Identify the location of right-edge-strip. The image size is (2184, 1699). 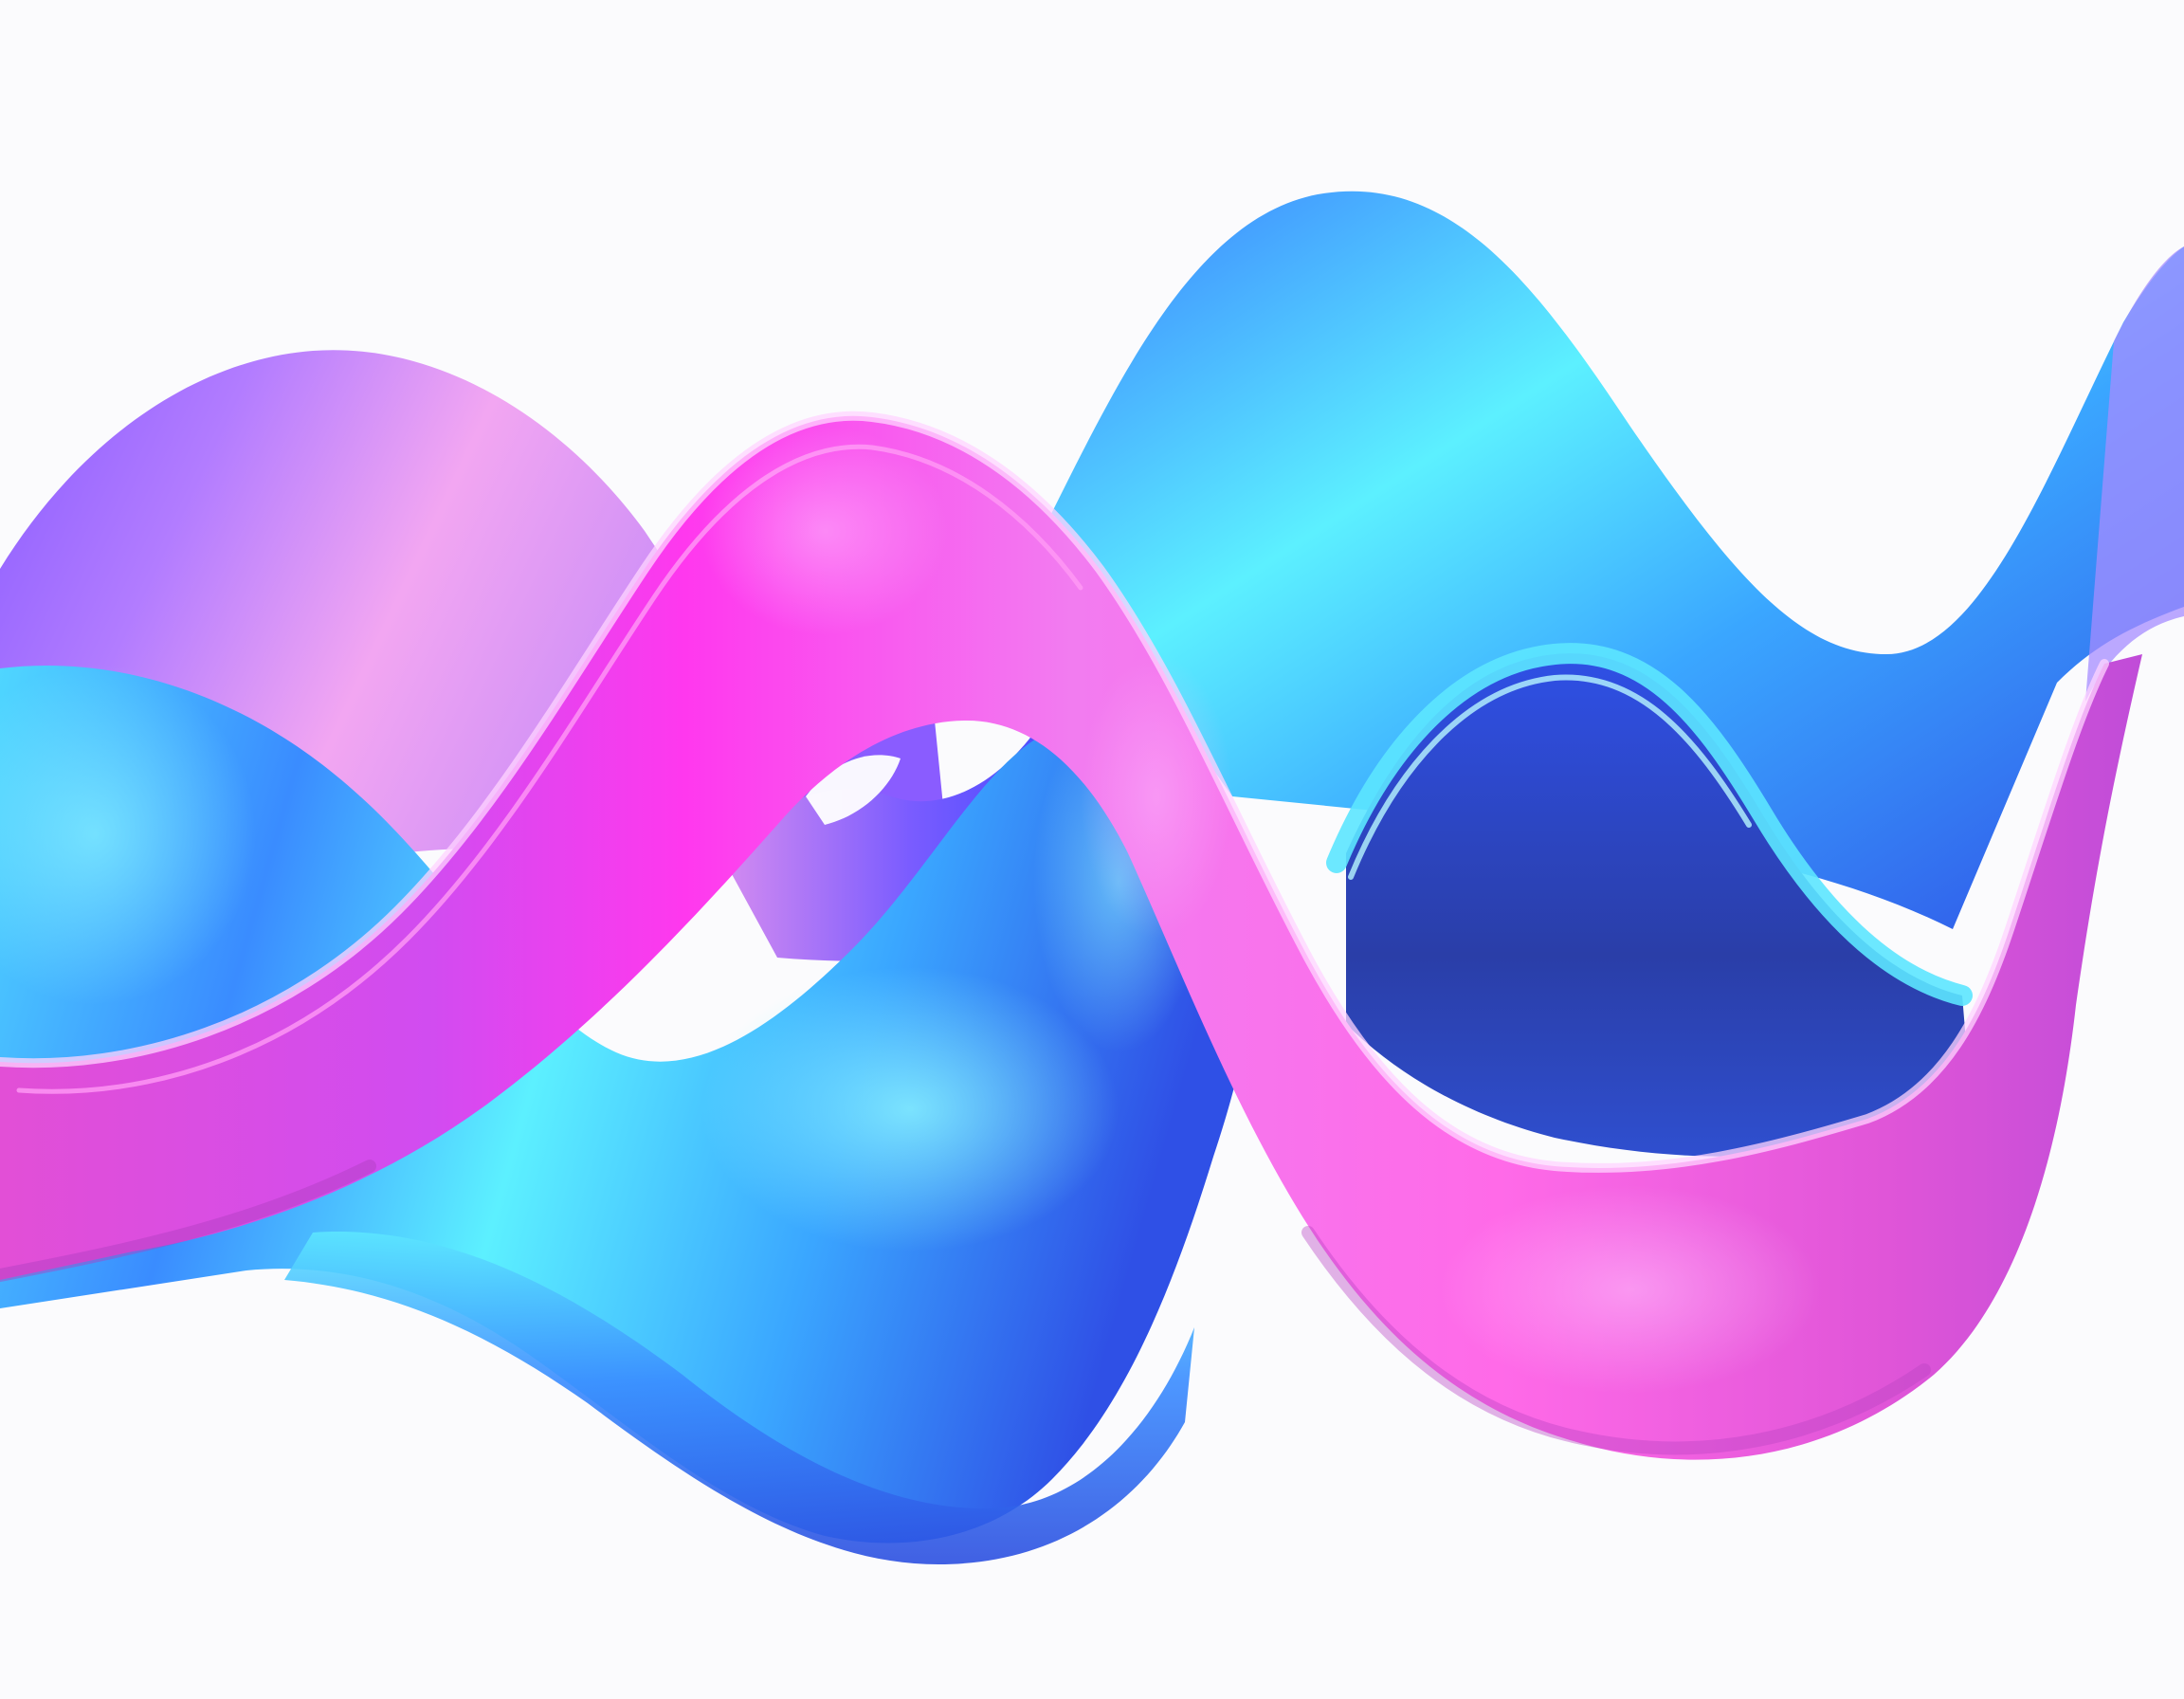
(2134, 474).